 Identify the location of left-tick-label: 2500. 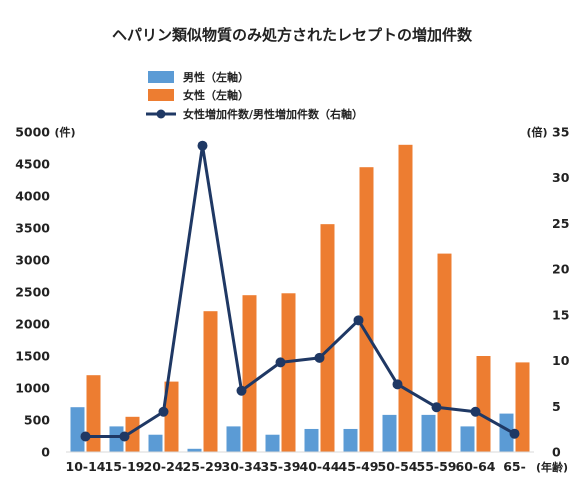
(32, 292).